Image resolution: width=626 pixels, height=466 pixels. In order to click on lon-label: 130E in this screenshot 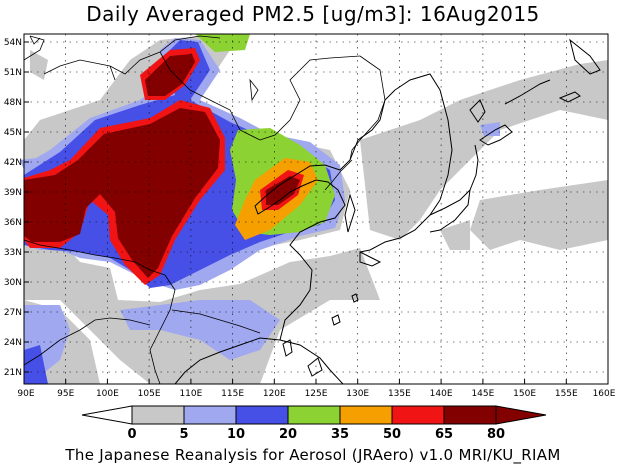, I will do `click(357, 394)`.